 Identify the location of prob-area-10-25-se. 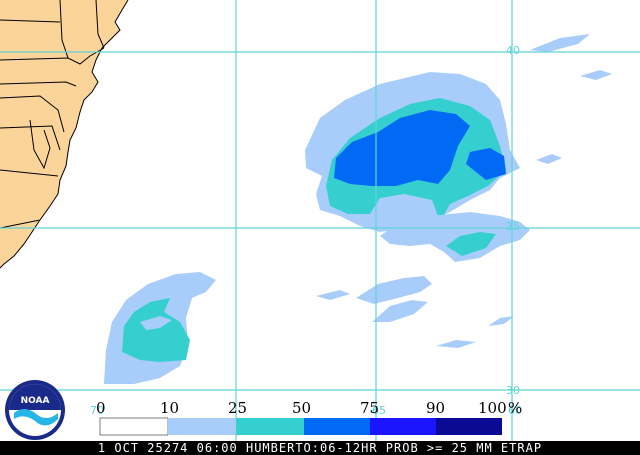
(501, 321).